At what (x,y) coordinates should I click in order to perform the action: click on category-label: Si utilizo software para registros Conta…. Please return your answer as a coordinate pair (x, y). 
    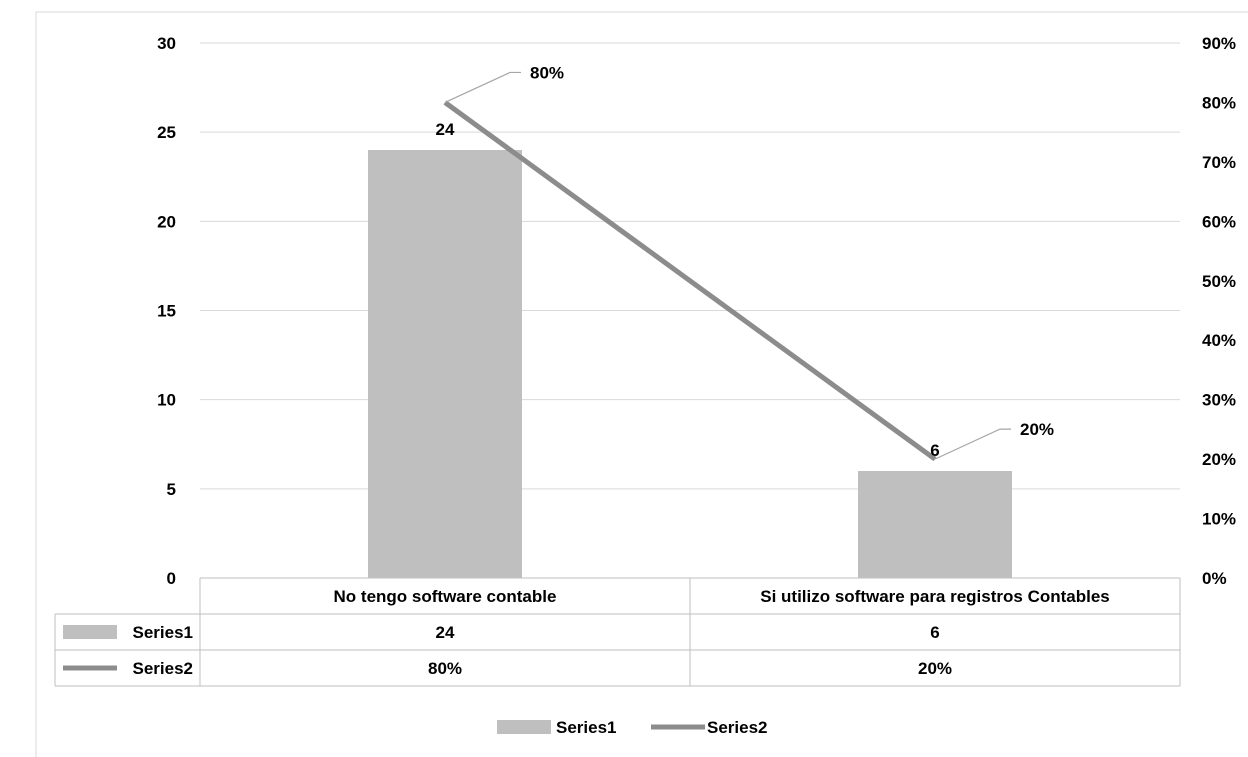
    Looking at the image, I should click on (935, 596).